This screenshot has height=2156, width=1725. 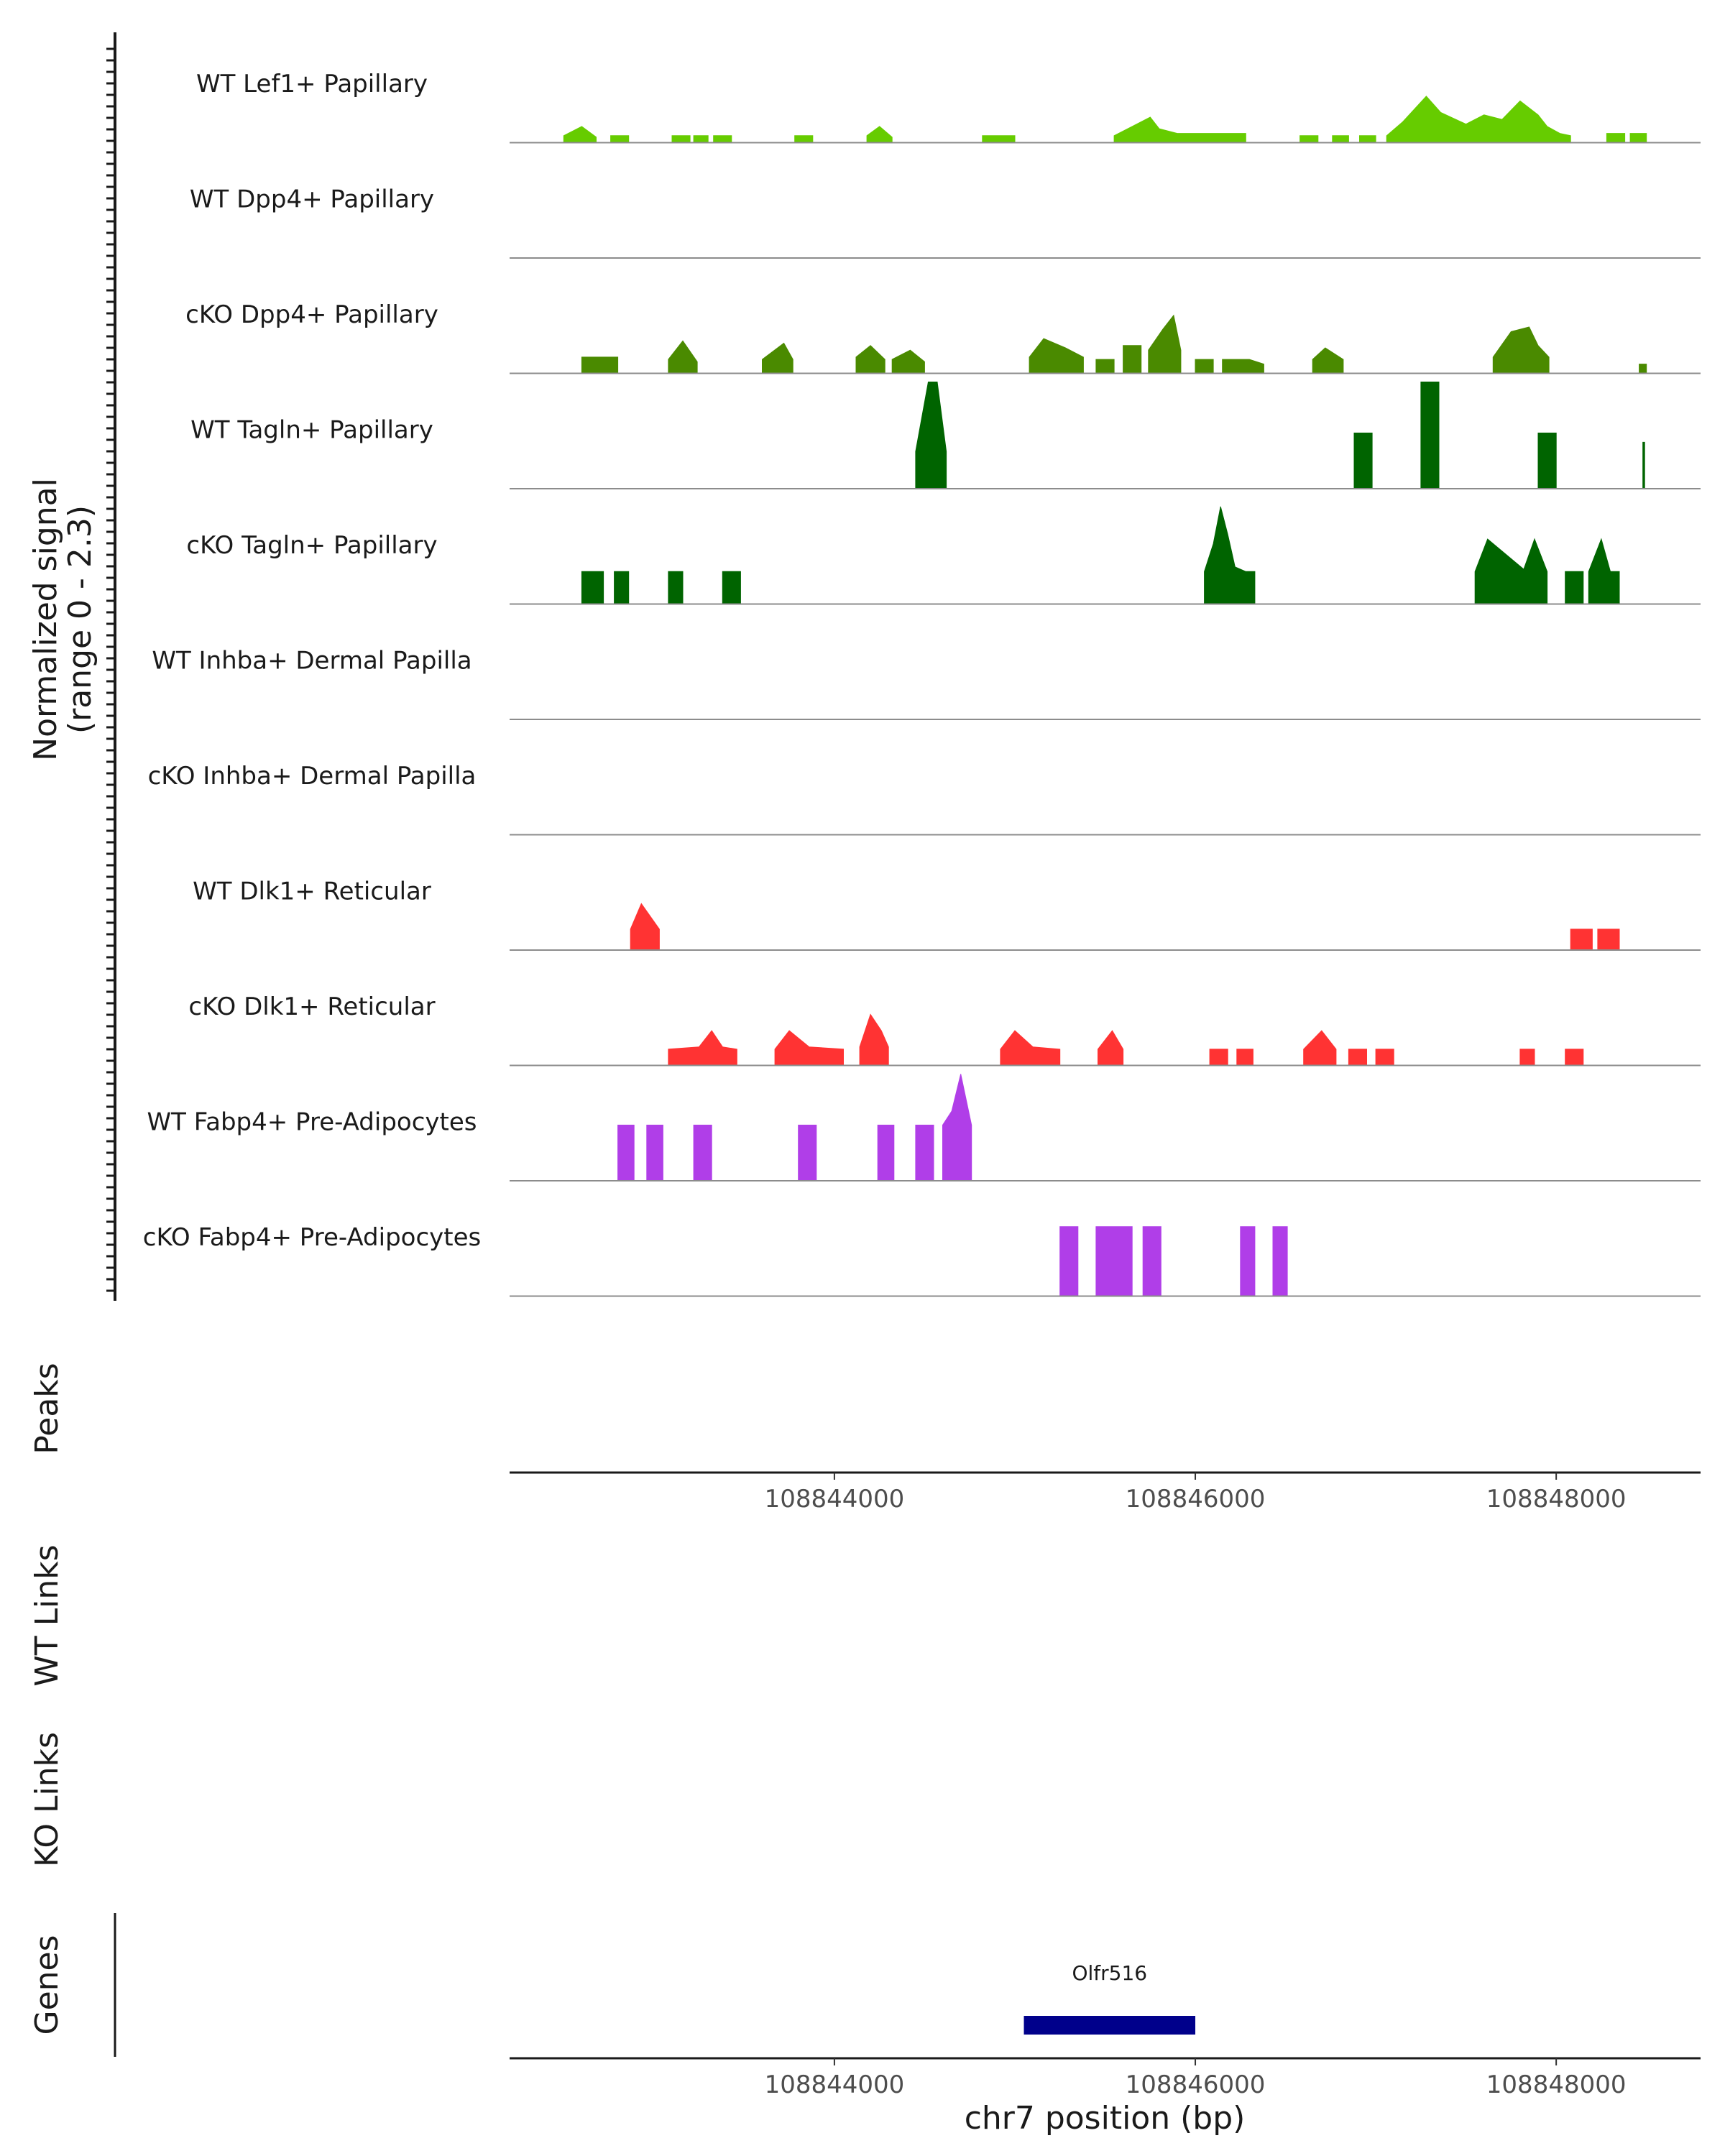 What do you see at coordinates (80, 620) in the screenshot?
I see `y-axis-range: (range 0 - 2.3)` at bounding box center [80, 620].